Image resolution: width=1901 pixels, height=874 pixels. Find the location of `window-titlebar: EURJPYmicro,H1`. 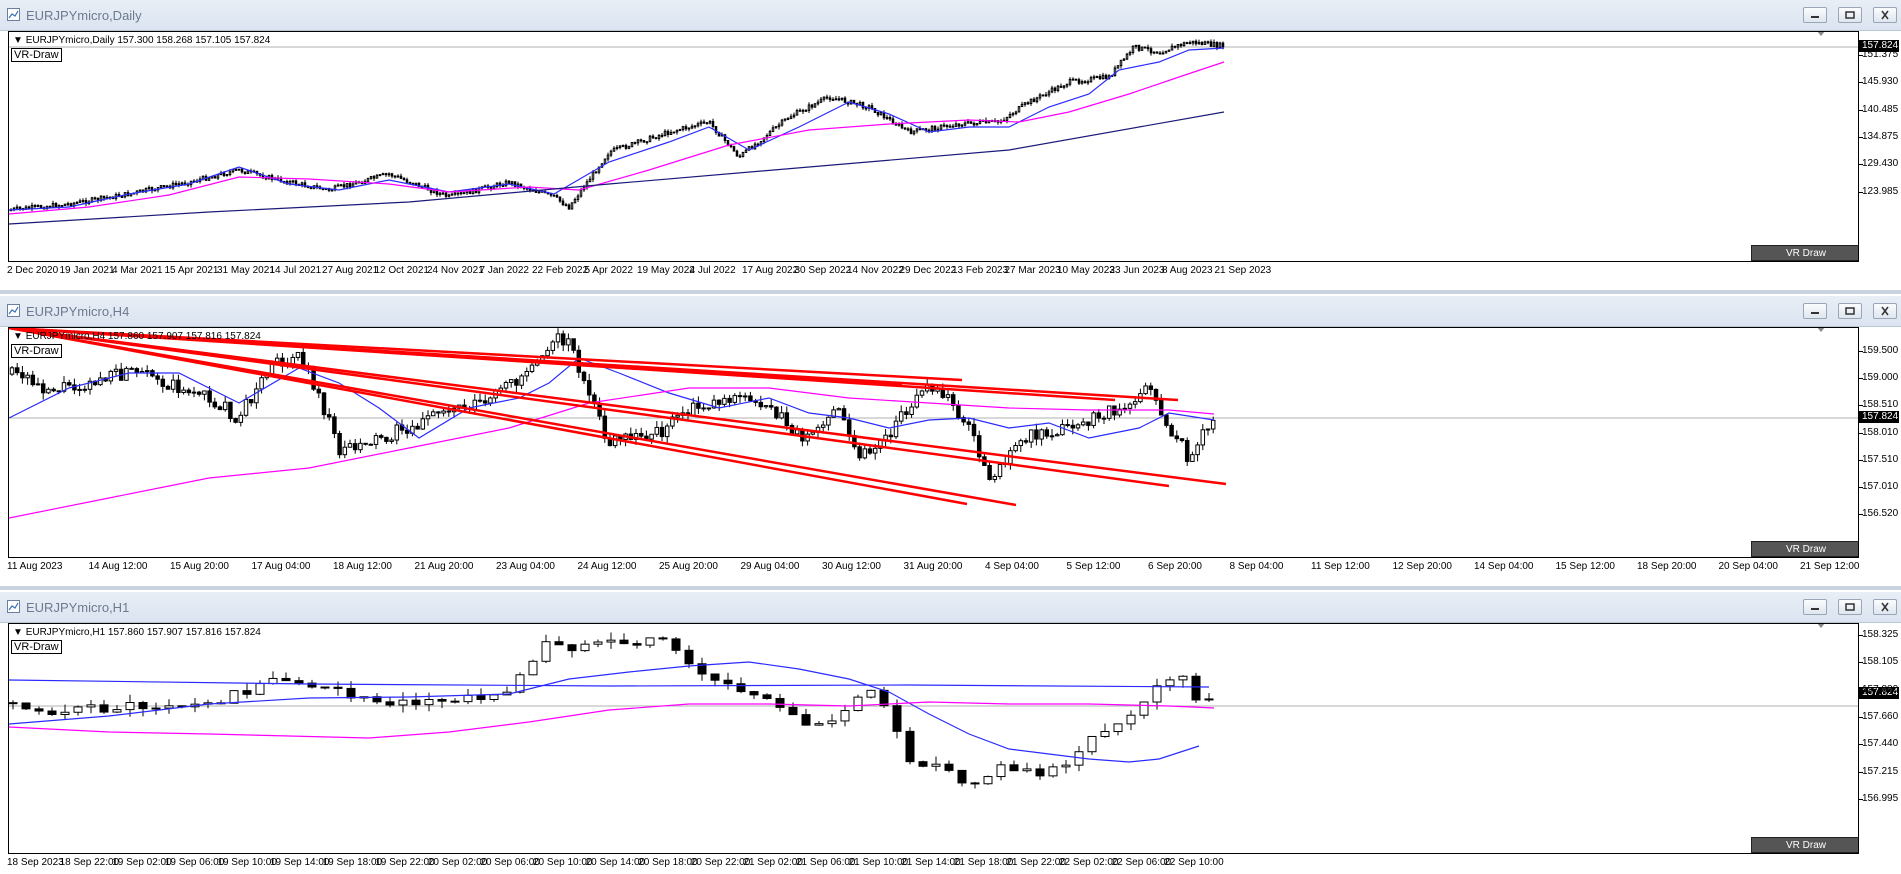

window-titlebar: EURJPYmicro,H1 is located at coordinates (950, 607).